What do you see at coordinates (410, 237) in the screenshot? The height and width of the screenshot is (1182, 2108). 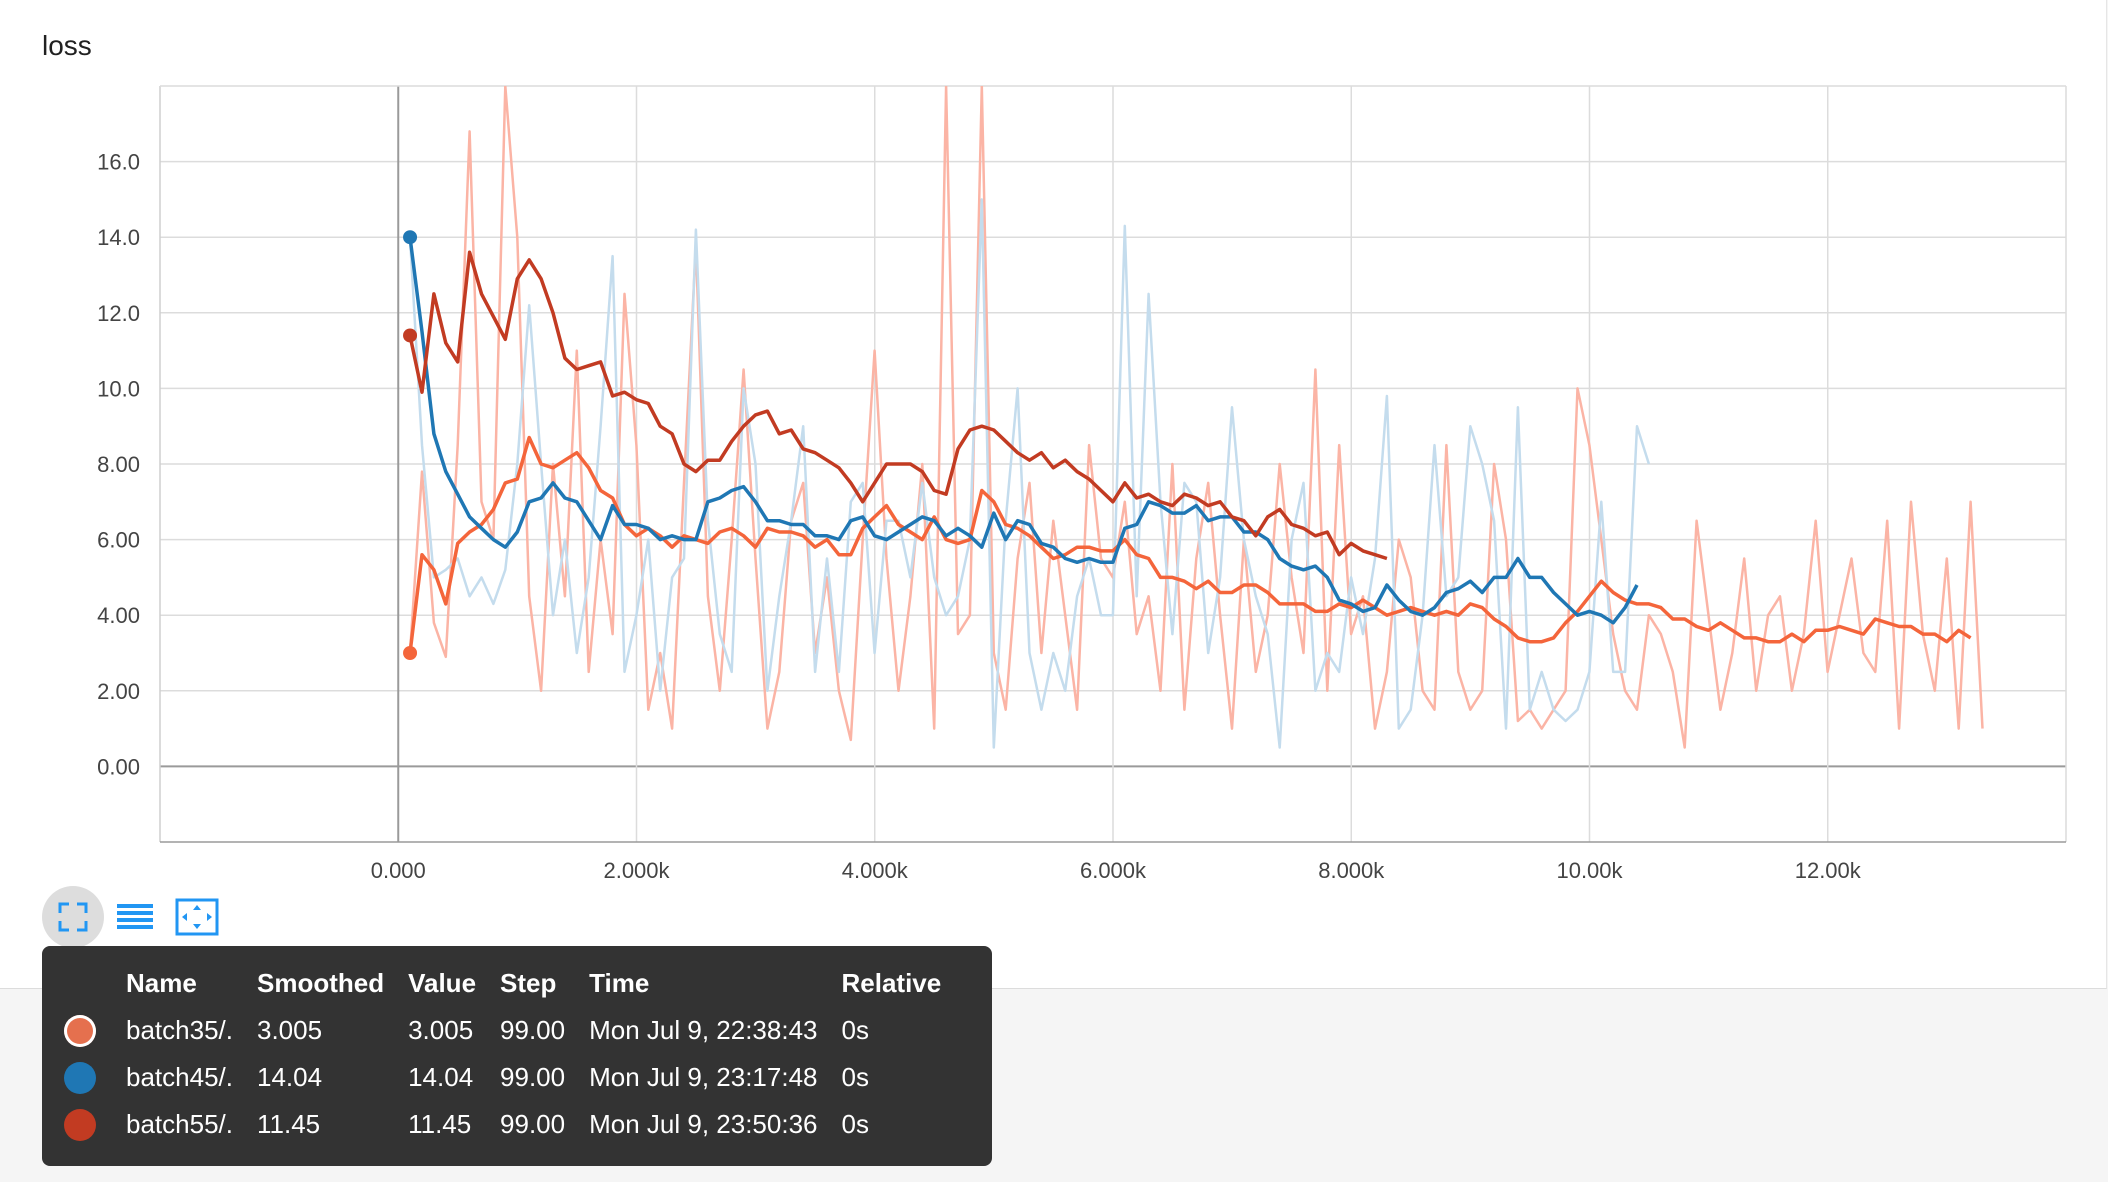 I see `hover-point-batch45` at bounding box center [410, 237].